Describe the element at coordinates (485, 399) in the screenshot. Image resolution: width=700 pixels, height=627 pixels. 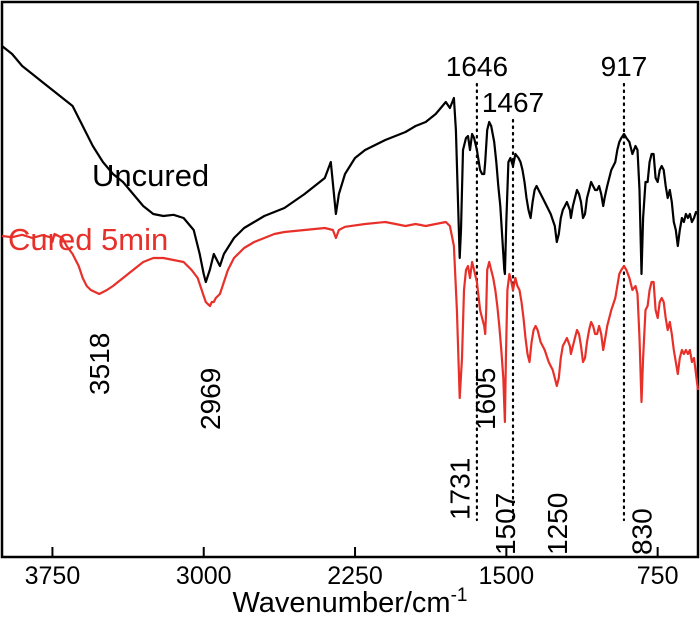
I see `peak-label-rotated-3: 1605` at that location.